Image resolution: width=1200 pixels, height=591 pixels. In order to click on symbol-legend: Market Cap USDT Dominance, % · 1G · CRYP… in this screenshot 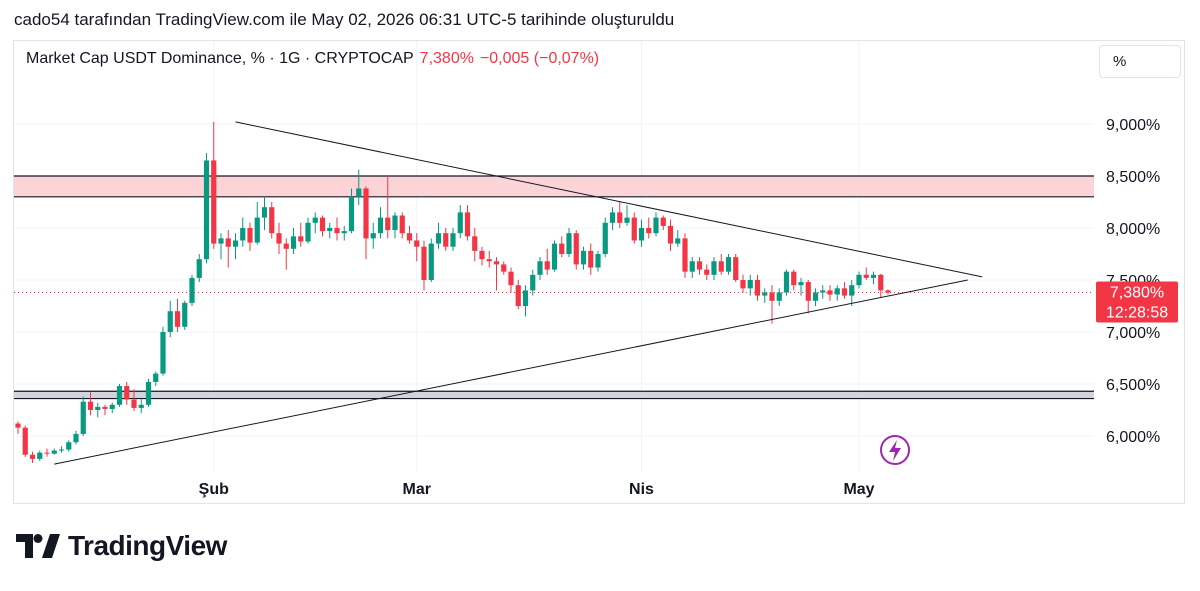, I will do `click(312, 59)`.